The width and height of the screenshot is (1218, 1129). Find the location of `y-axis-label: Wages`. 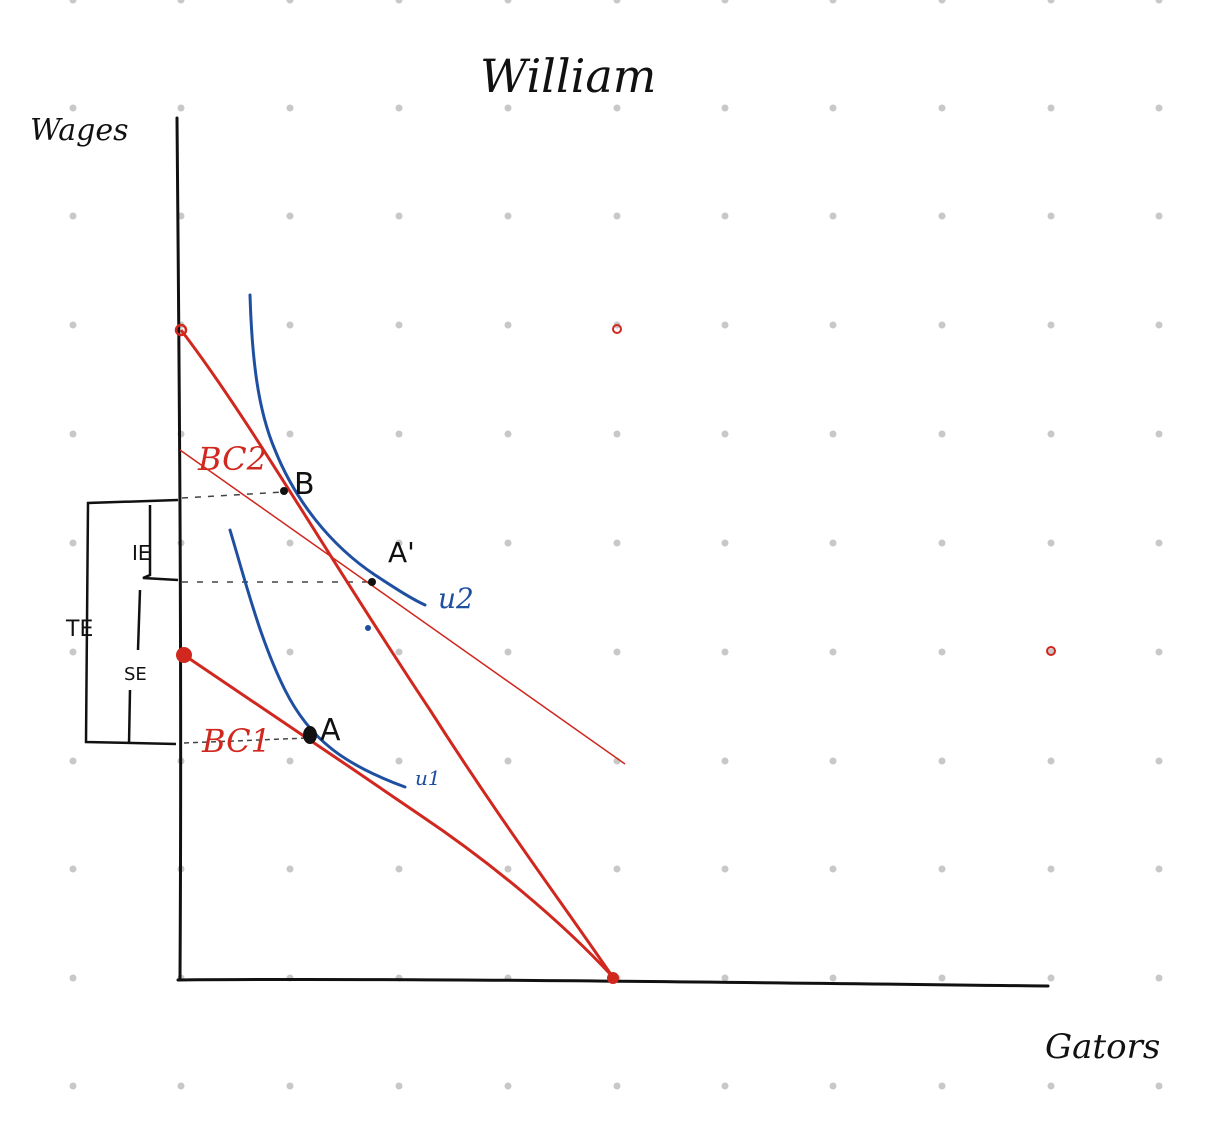

y-axis-label: Wages is located at coordinates (79, 130).